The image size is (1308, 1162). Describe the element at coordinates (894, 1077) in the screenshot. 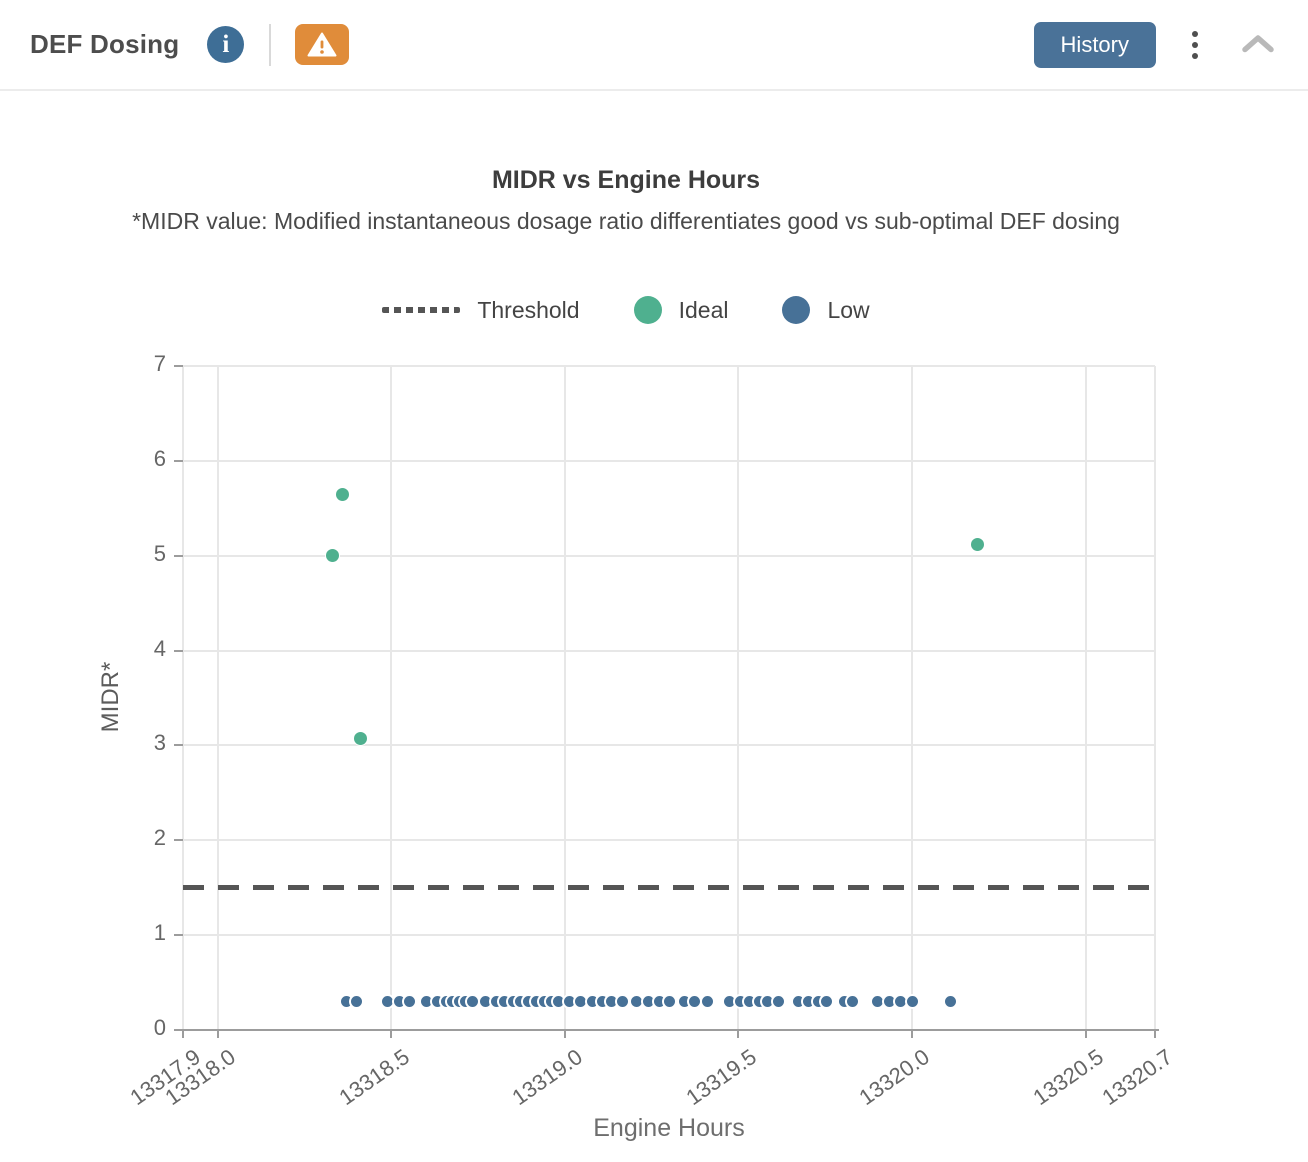

I see `x-tick-label: 13320.0` at that location.